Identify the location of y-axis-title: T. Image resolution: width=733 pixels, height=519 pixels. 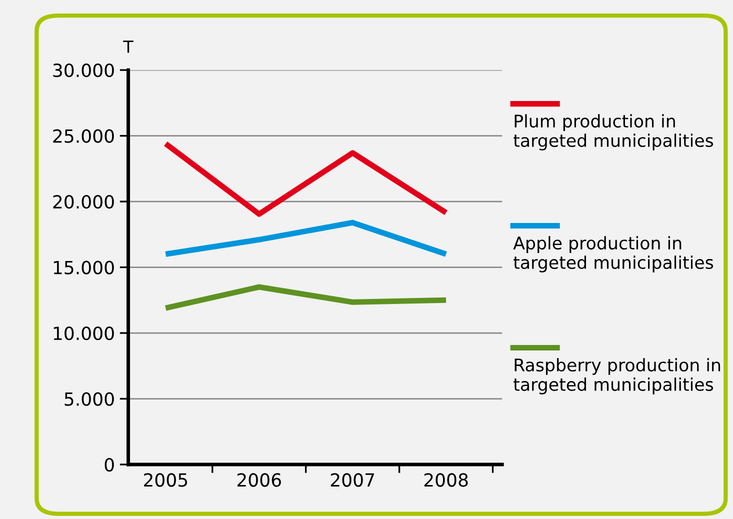
(128, 46).